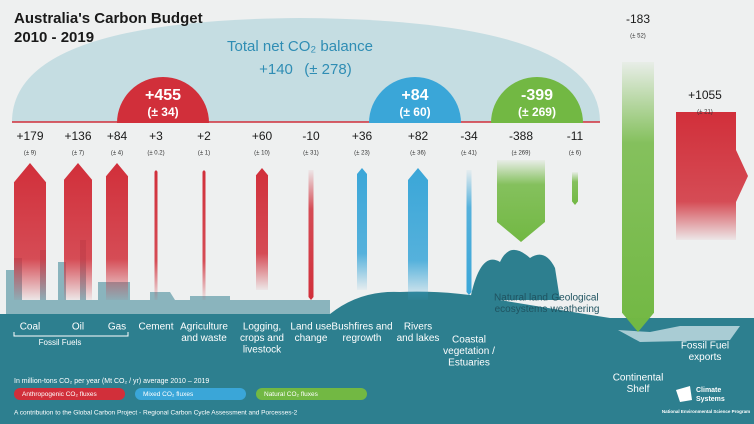  What do you see at coordinates (29, 136) in the screenshot?
I see `flux-value: +179` at bounding box center [29, 136].